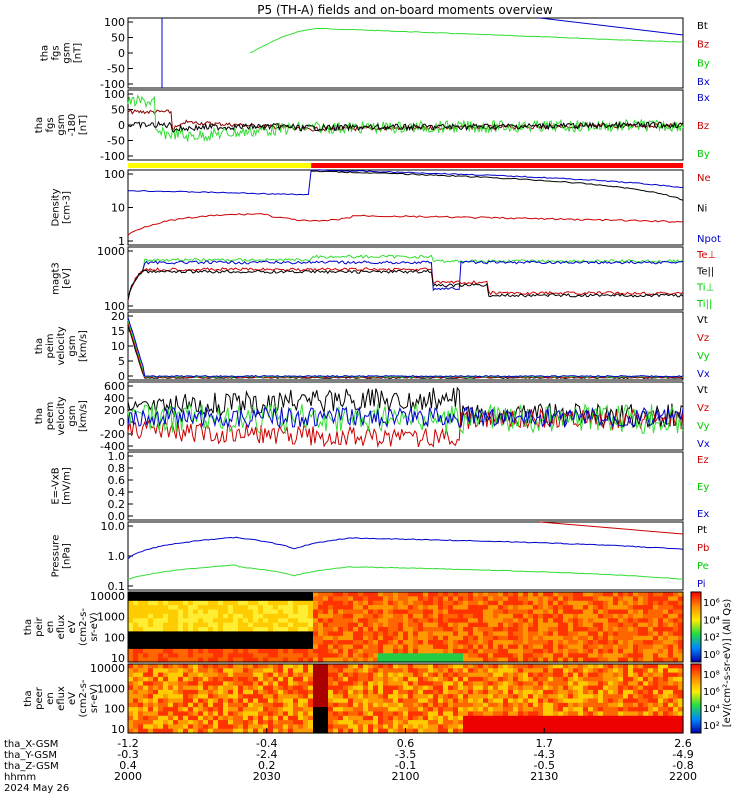 This screenshot has height=800, width=750. What do you see at coordinates (703, 338) in the screenshot?
I see `legend-entry: Vz` at bounding box center [703, 338].